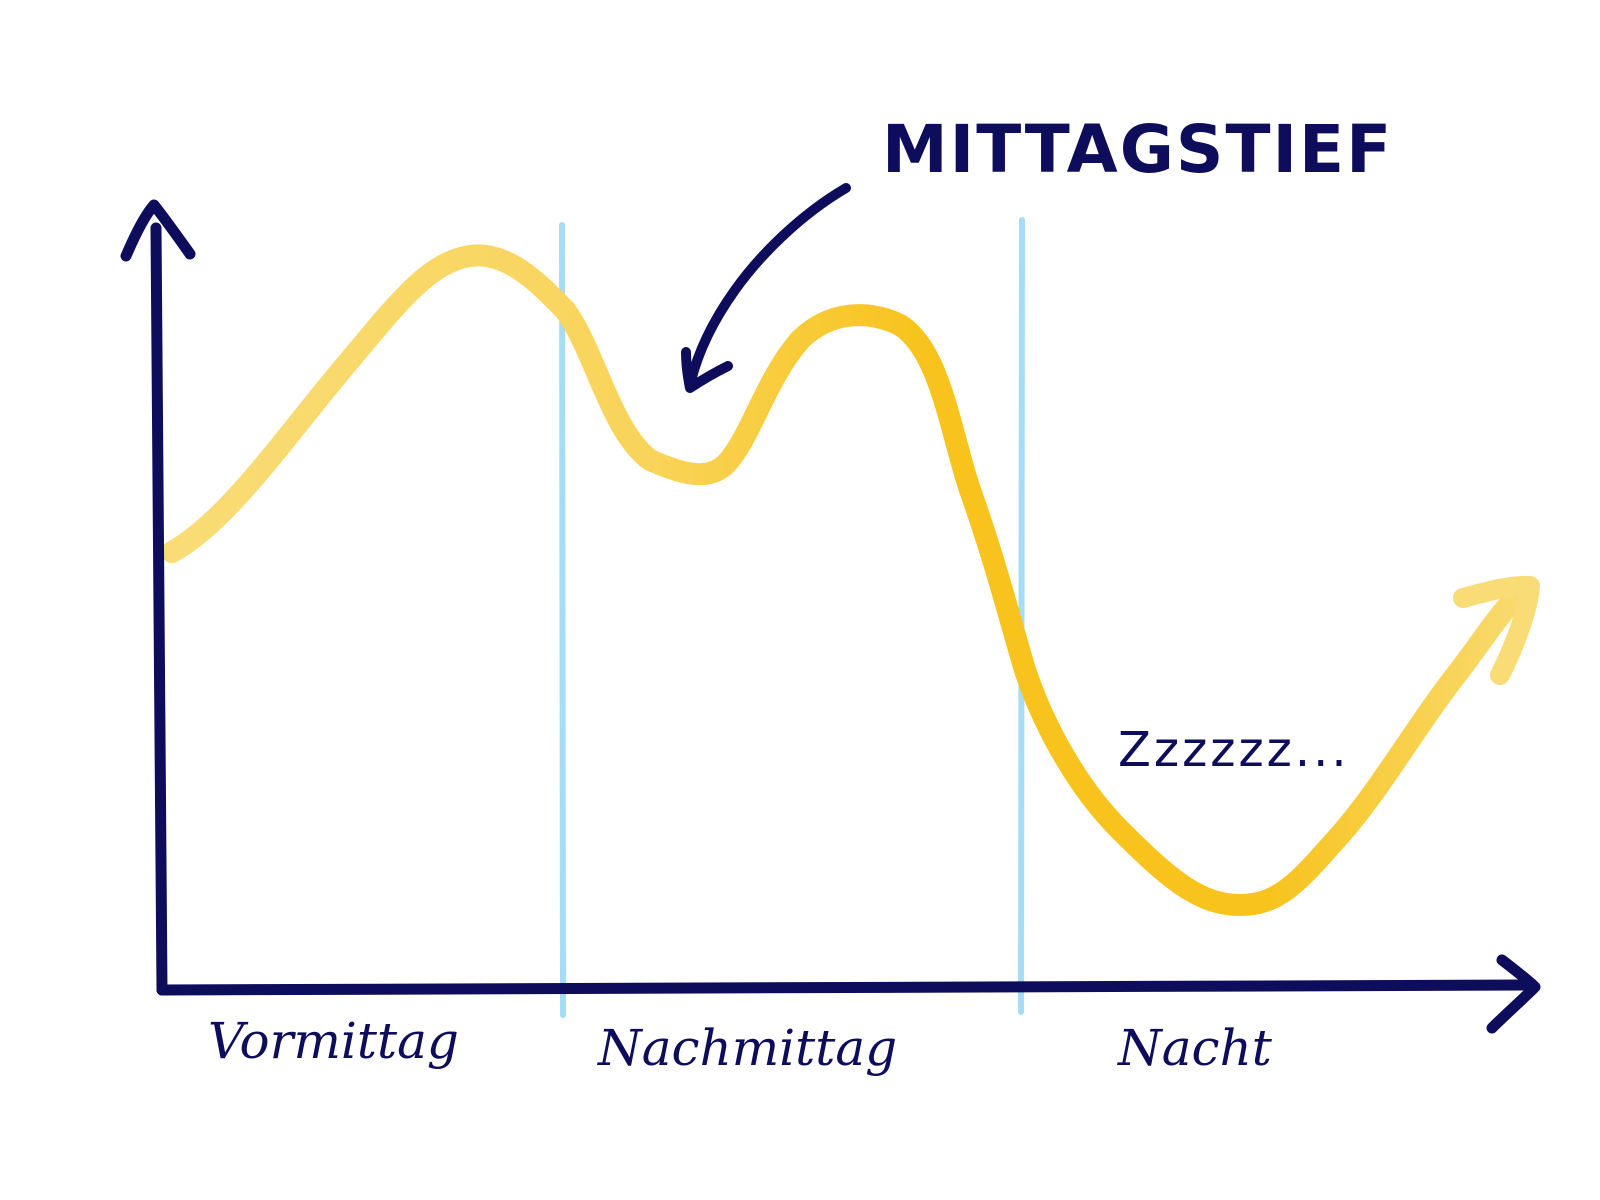 Image resolution: width=1600 pixels, height=1200 pixels. What do you see at coordinates (562, 620) in the screenshot?
I see `divider-left` at bounding box center [562, 620].